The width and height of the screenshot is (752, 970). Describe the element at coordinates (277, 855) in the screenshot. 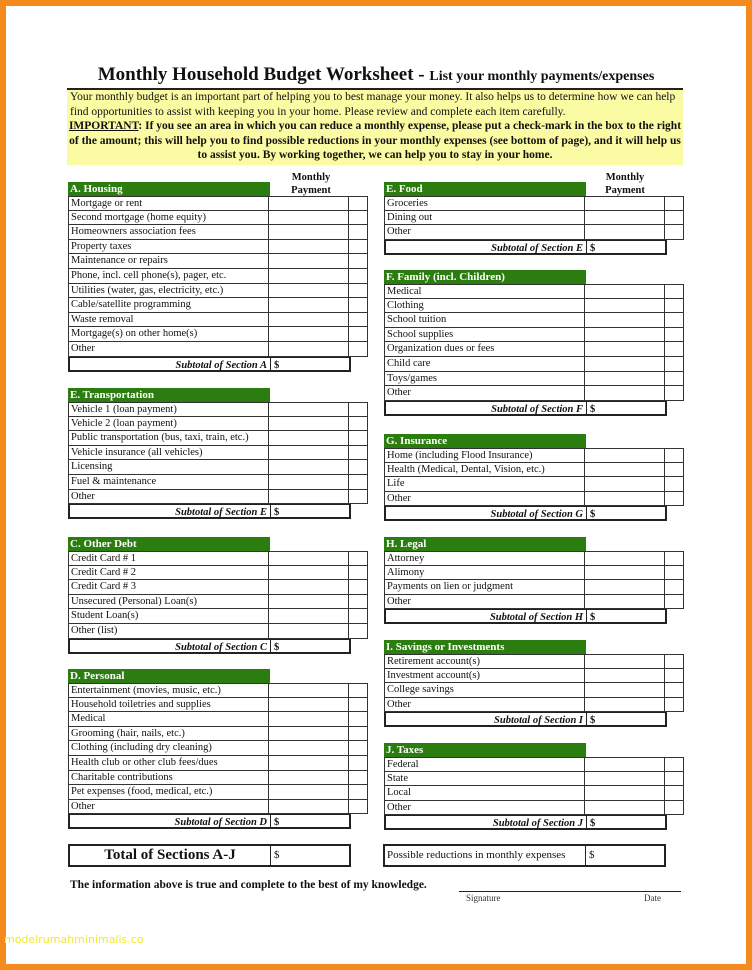

I see `total-amount-field: $` at that location.